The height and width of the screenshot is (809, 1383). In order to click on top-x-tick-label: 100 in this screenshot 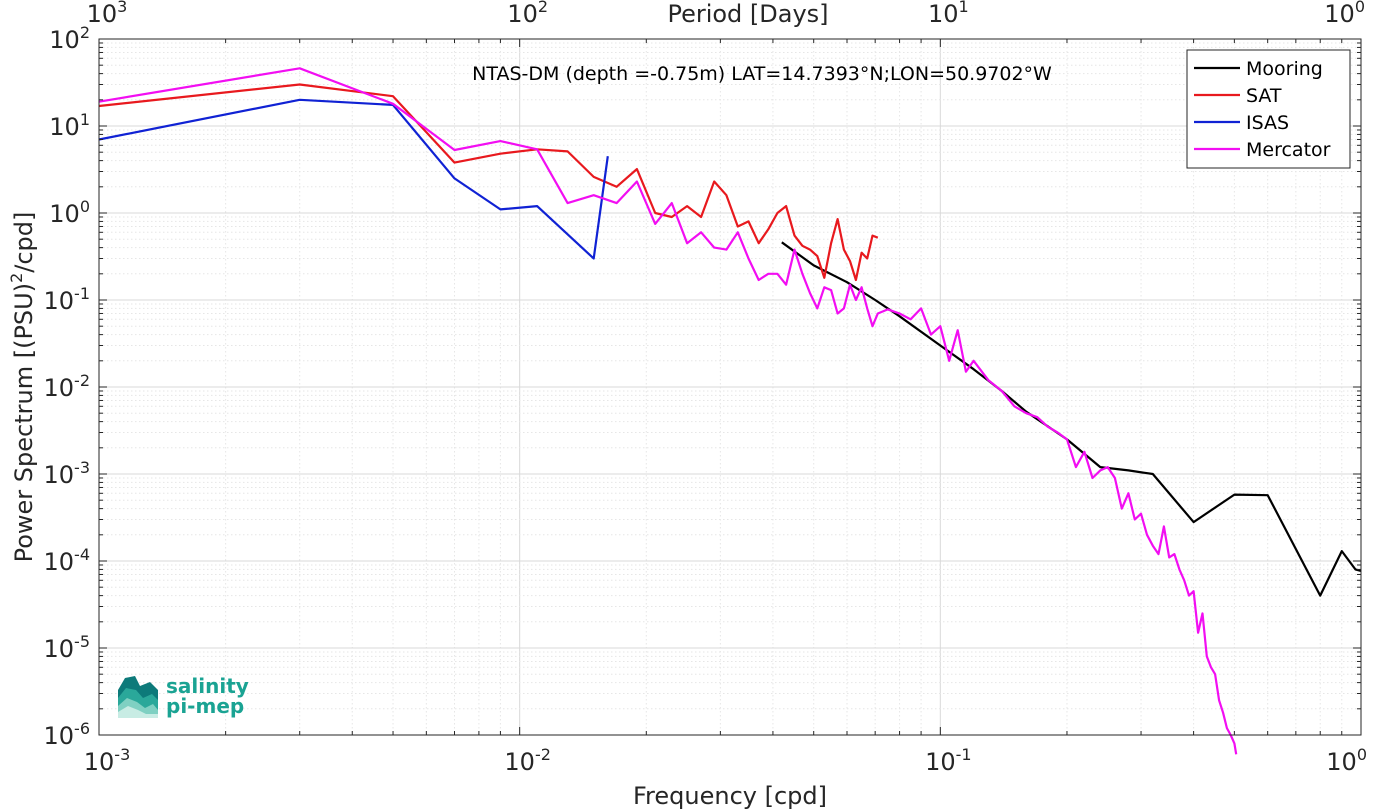, I will do `click(1344, 14)`.